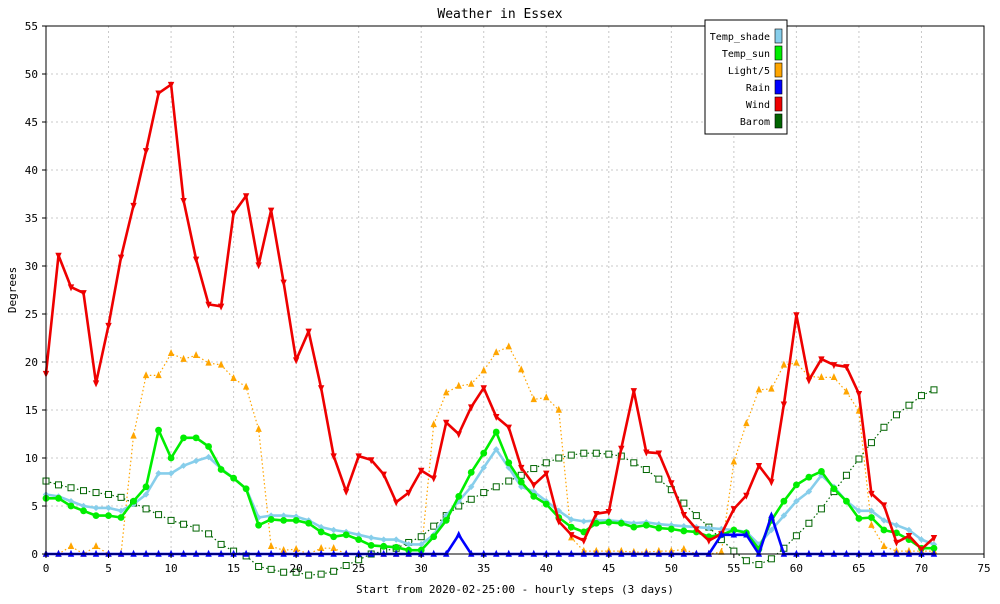  Describe the element at coordinates (778, 53) in the screenshot. I see `legend-swatch-temp-sun` at that location.